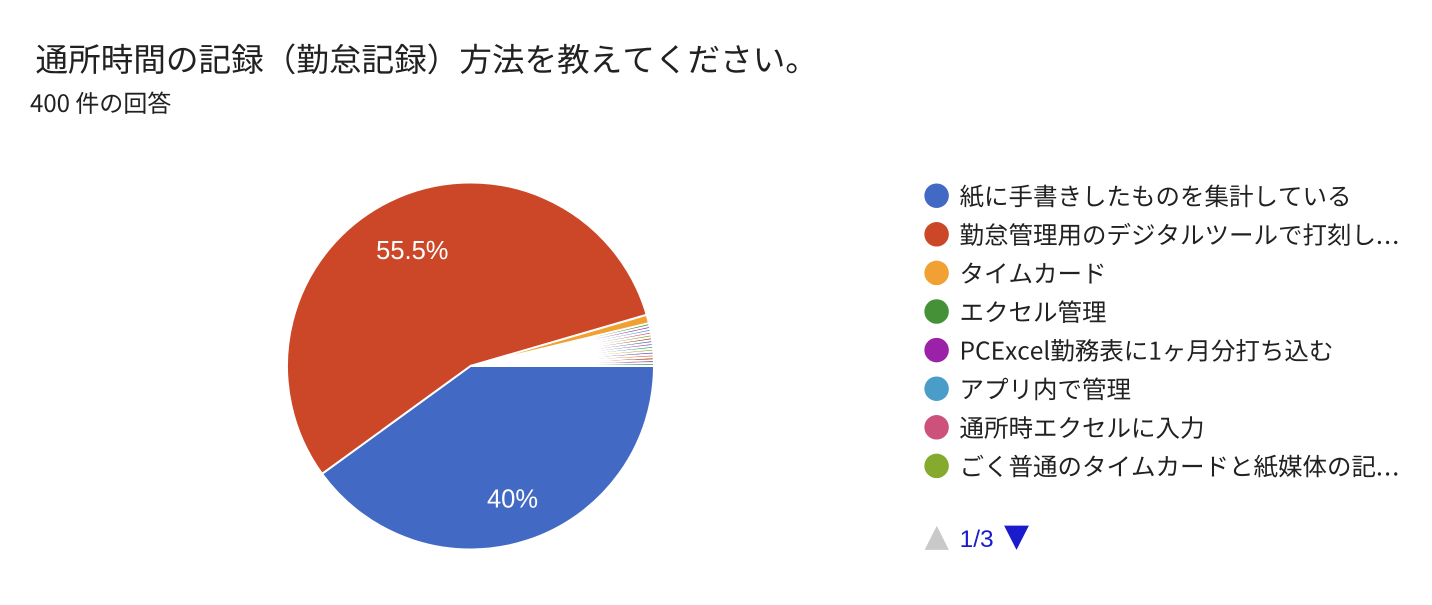 This screenshot has width=1432, height=605. I want to click on svg-text: 55.5%, so click(412, 251).